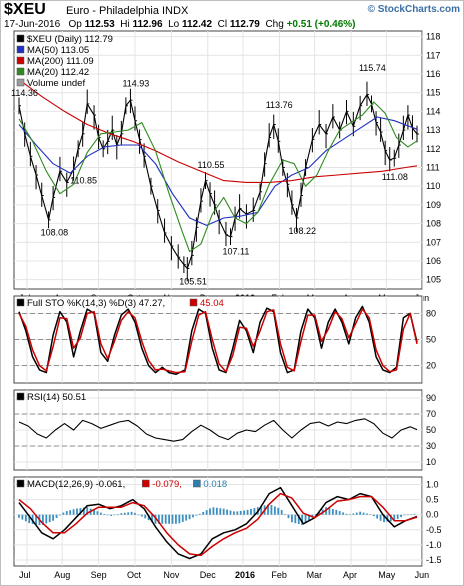 This screenshot has height=586, width=464. What do you see at coordinates (432, 515) in the screenshot?
I see `macd-ytick-label-3: 0.0` at bounding box center [432, 515].